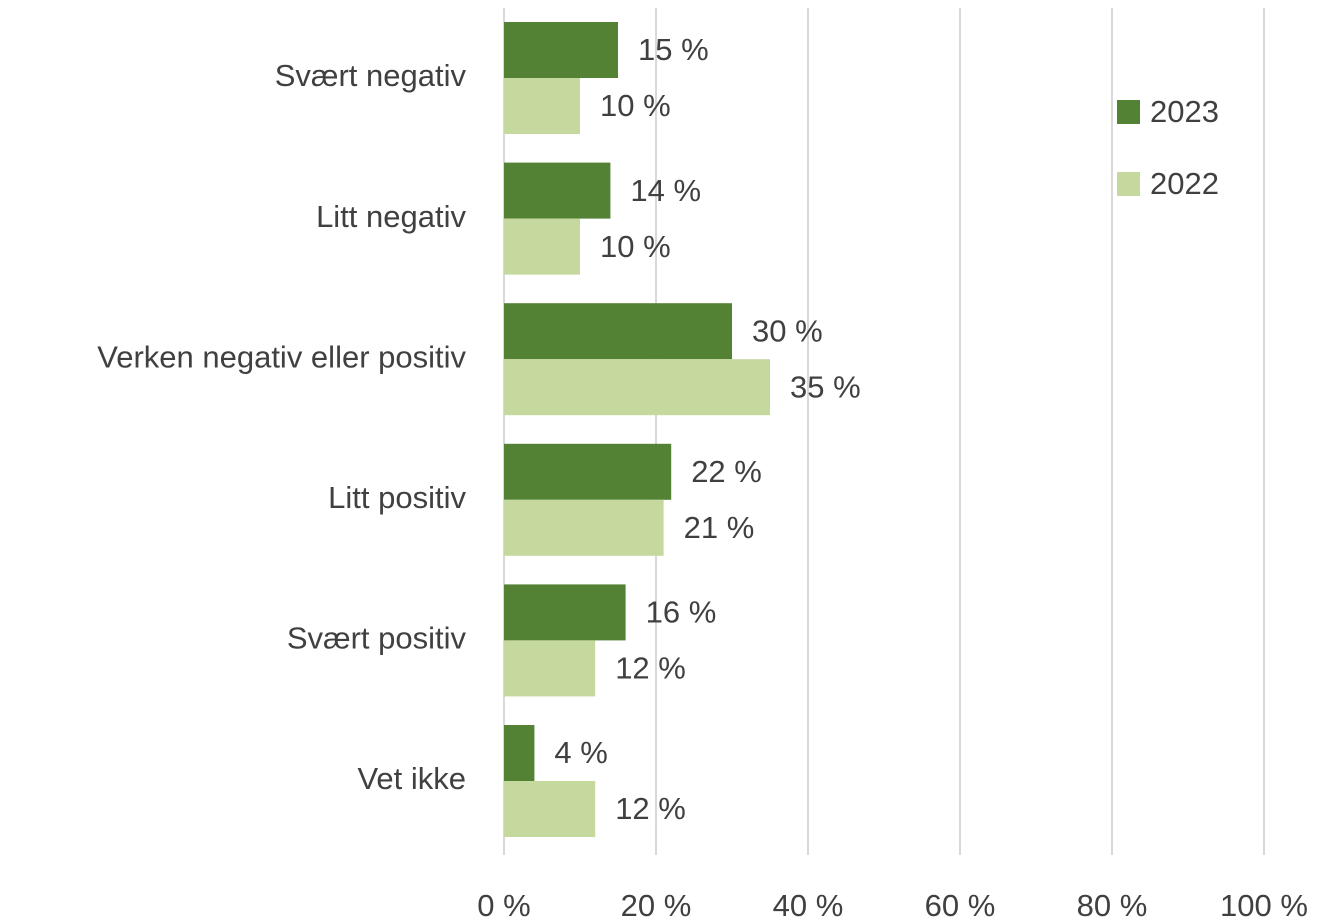 The width and height of the screenshot is (1317, 923). I want to click on x-tick-label: 60 %, so click(960, 905).